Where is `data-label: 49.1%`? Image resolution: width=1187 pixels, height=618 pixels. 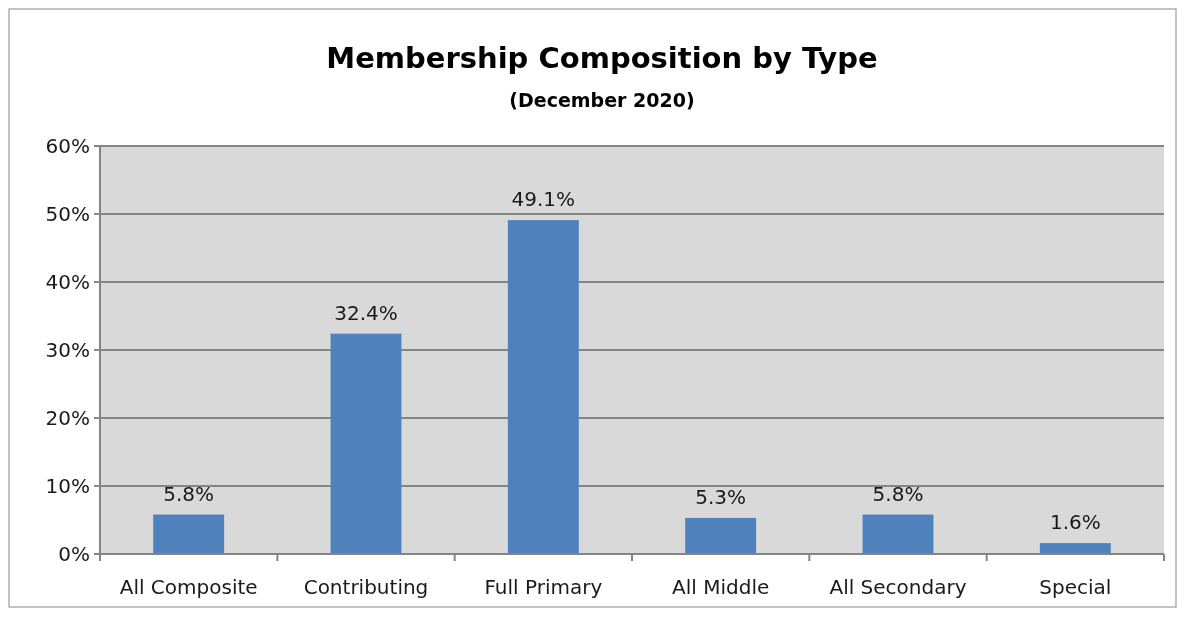 data-label: 49.1% is located at coordinates (543, 199).